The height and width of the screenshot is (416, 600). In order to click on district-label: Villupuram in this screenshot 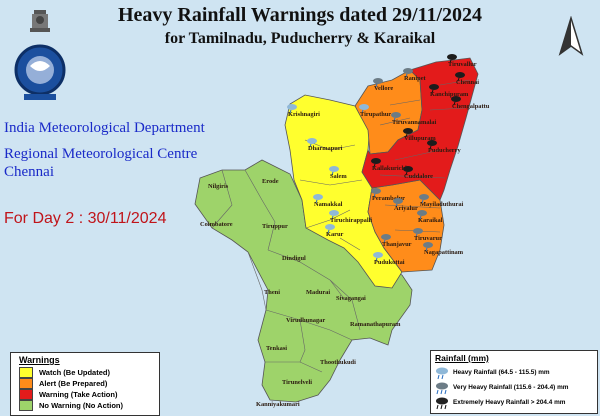, I will do `click(420, 138)`.